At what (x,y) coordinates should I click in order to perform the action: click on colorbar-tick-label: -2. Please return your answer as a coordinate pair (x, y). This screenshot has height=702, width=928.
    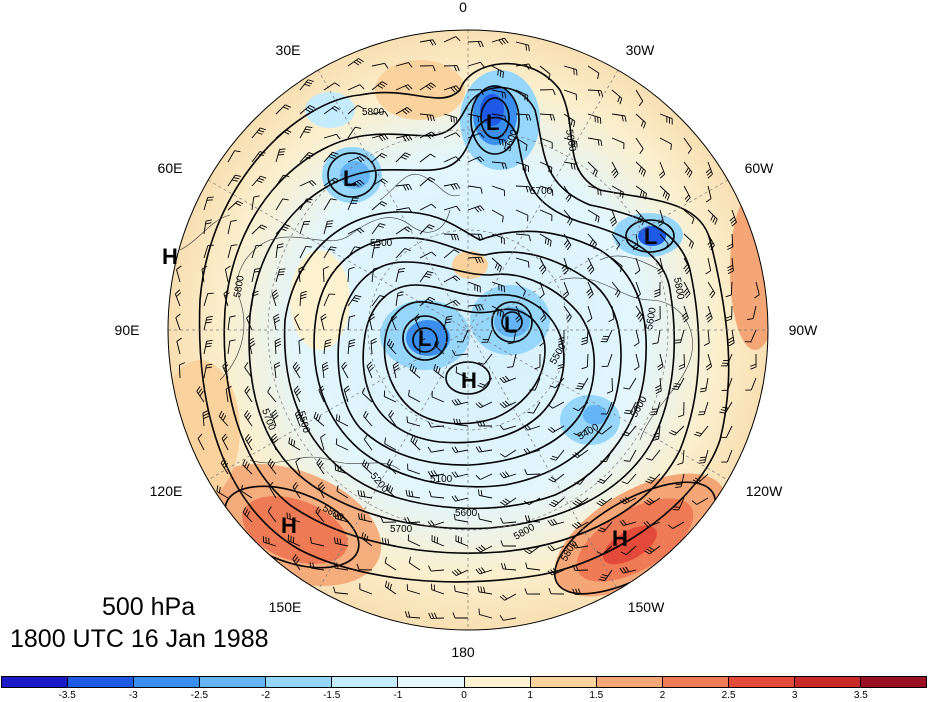
    Looking at the image, I should click on (266, 695).